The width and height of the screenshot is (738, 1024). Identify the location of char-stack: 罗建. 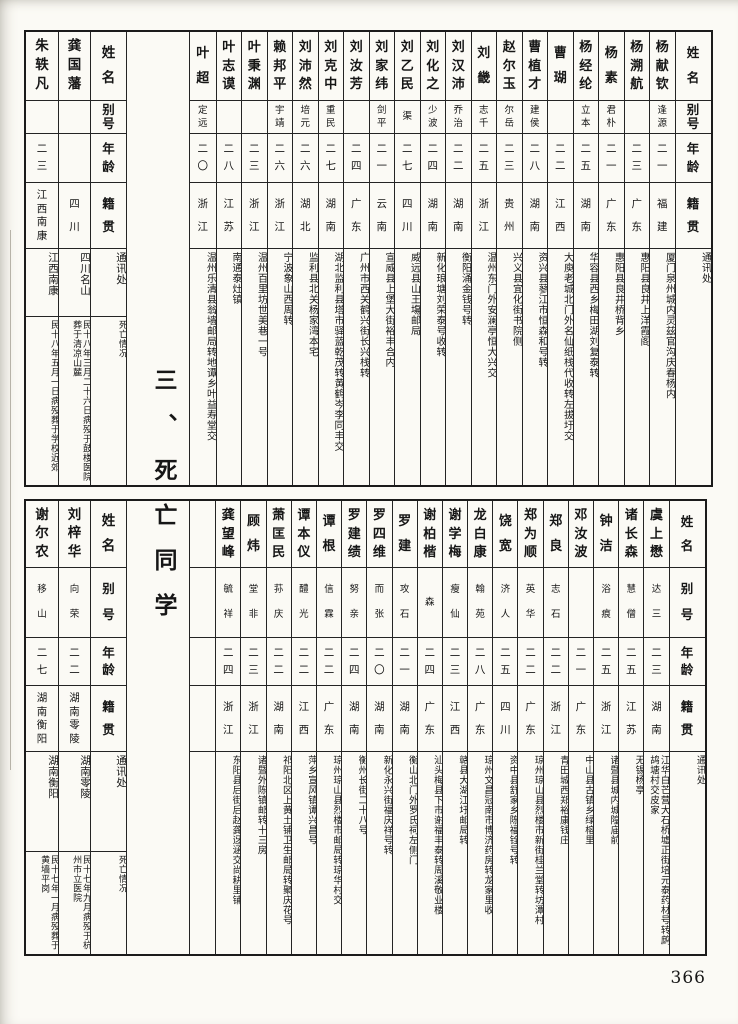
(405, 534).